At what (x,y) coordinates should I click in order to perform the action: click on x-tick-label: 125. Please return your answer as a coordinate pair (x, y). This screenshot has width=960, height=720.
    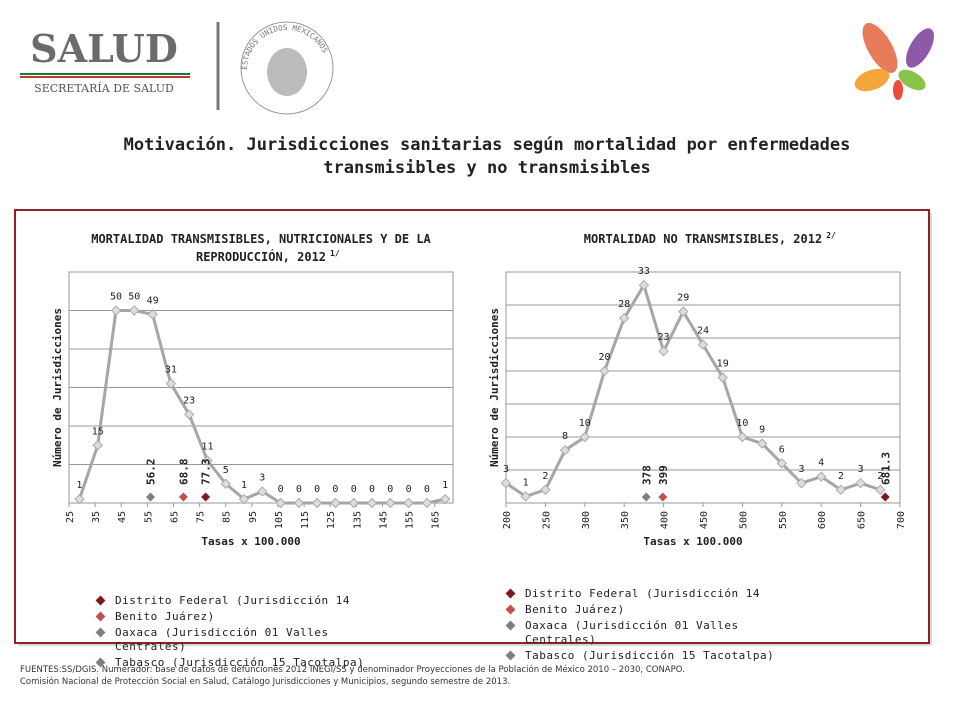
    Looking at the image, I should click on (331, 520).